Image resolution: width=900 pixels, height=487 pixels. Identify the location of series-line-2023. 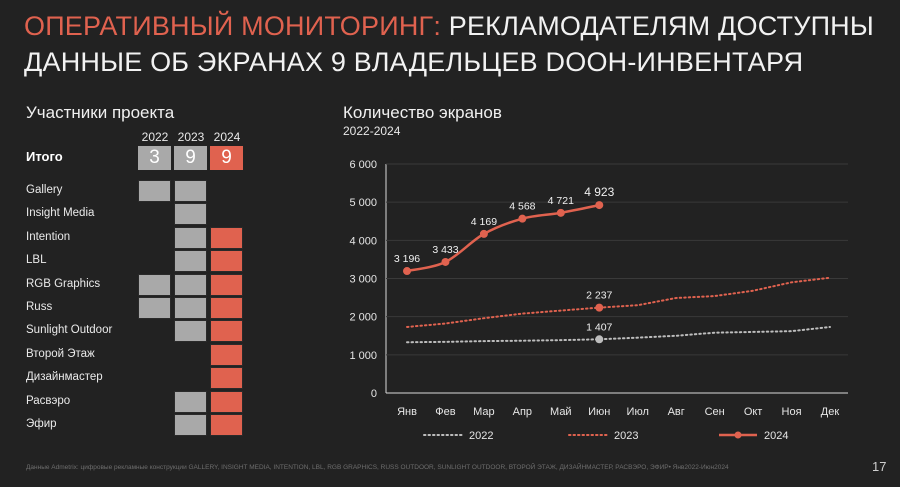
(618, 302).